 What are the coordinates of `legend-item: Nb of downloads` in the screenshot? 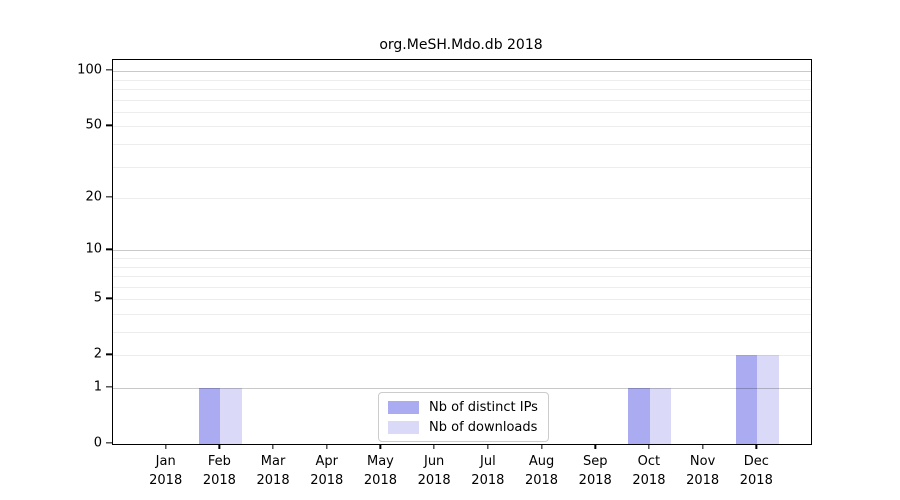 It's located at (463, 427).